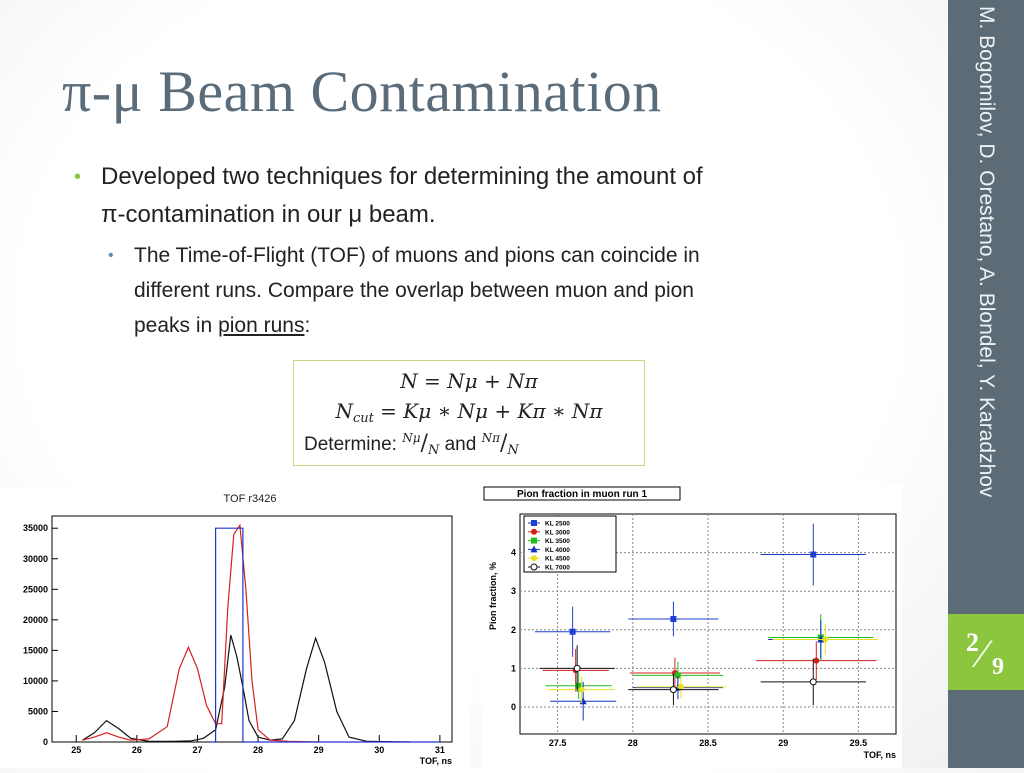  Describe the element at coordinates (557, 550) in the screenshot. I see `legend-label: KL 4000` at that location.